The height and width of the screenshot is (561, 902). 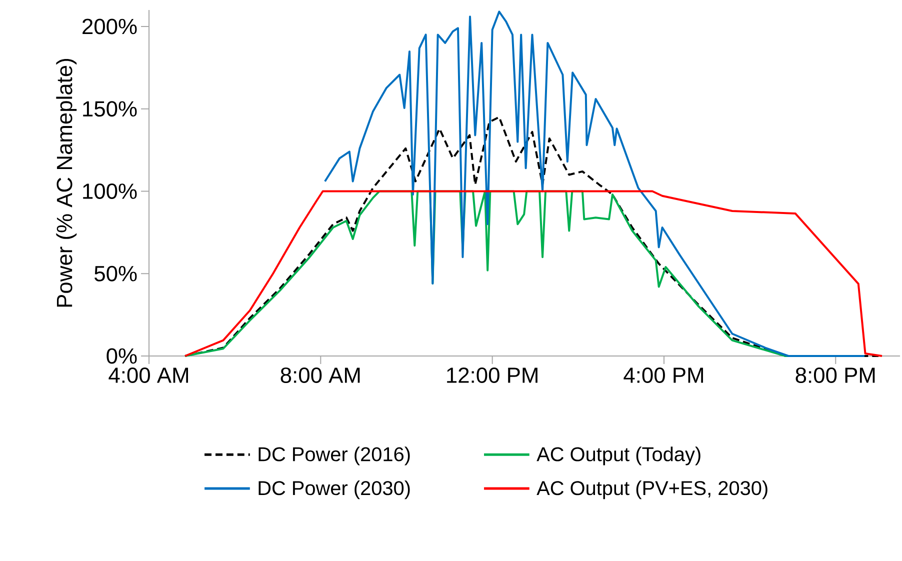 What do you see at coordinates (110, 109) in the screenshot?
I see `y-tick-label: 150%` at bounding box center [110, 109].